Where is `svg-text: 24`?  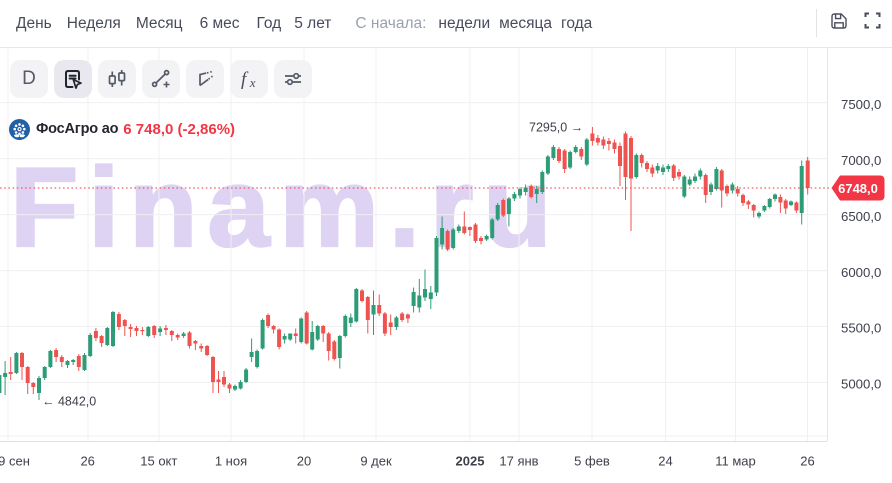 svg-text: 24 is located at coordinates (665, 461).